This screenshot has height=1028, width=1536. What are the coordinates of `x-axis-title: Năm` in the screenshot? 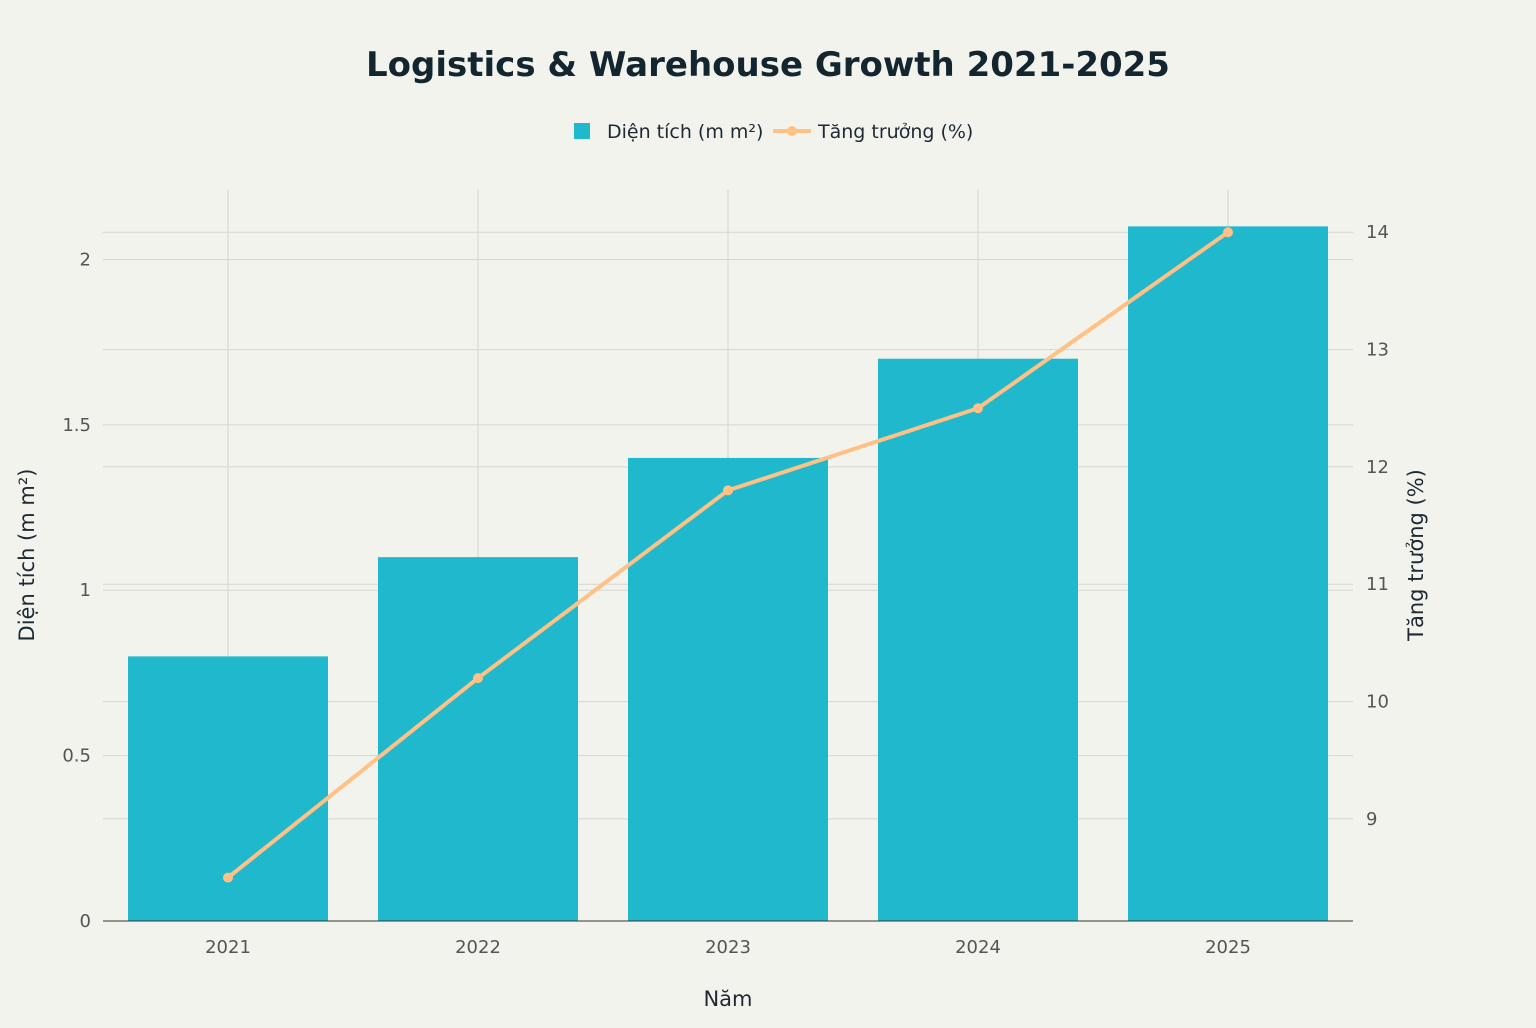 It's located at (727, 999).